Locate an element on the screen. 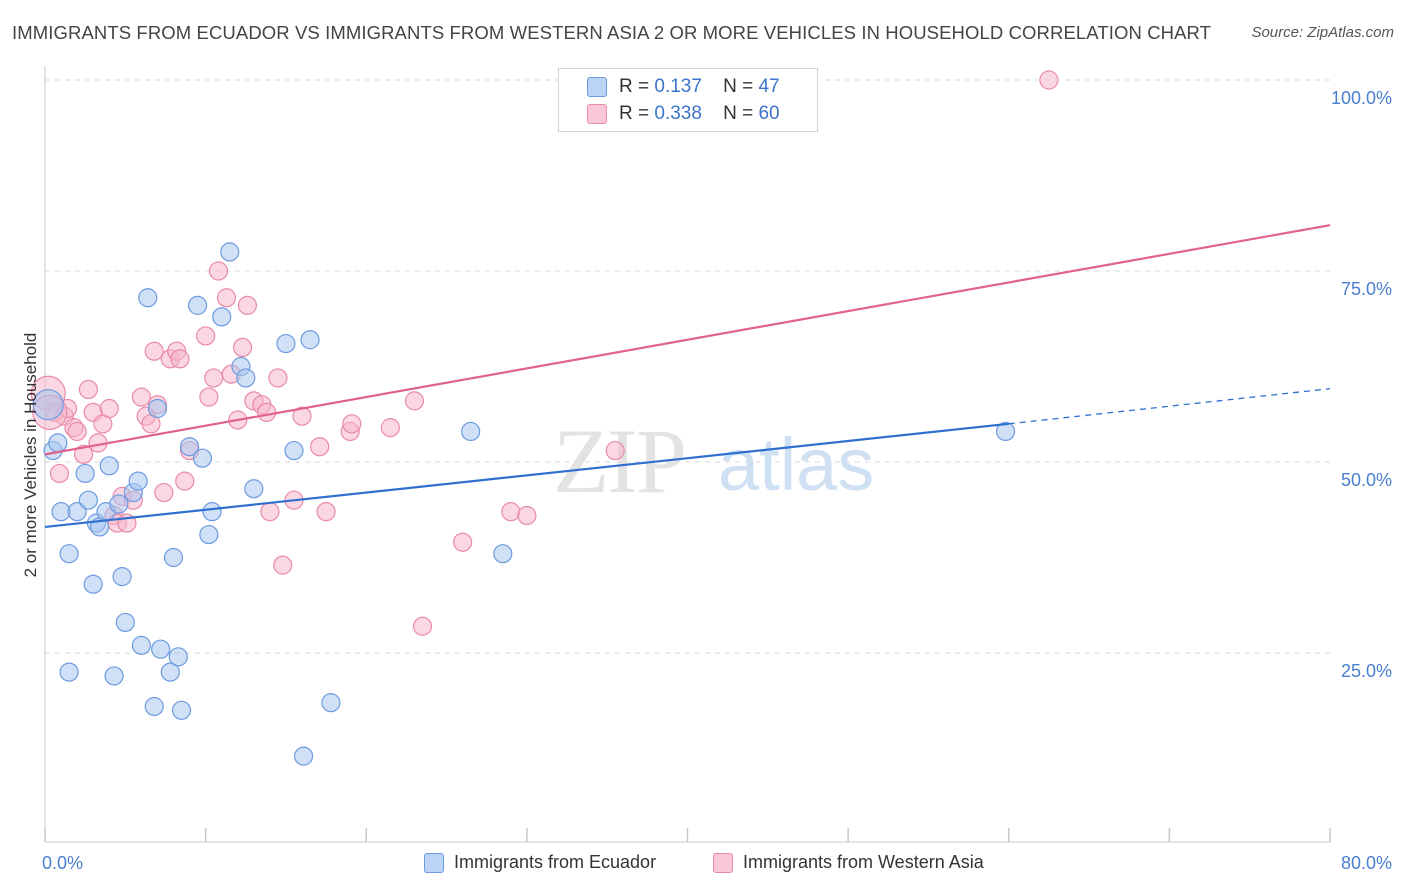 The width and height of the screenshot is (1406, 892). bottom-legend-swatch-blue is located at coordinates (434, 862).